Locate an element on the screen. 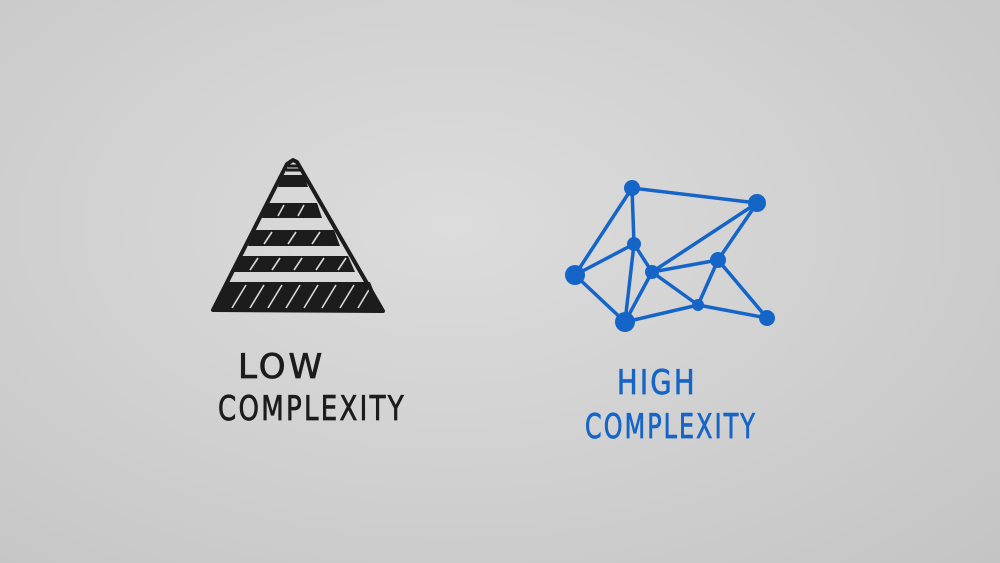 Image resolution: width=1000 pixels, height=563 pixels. low-complexity-pyramid is located at coordinates (298, 235).